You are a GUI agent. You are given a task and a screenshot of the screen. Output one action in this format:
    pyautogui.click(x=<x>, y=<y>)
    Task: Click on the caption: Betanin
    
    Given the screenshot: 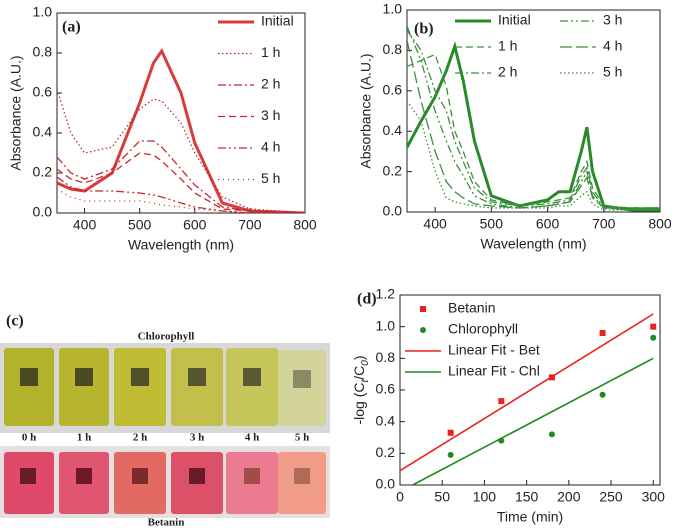 What is the action you would take?
    pyautogui.click(x=166, y=523)
    